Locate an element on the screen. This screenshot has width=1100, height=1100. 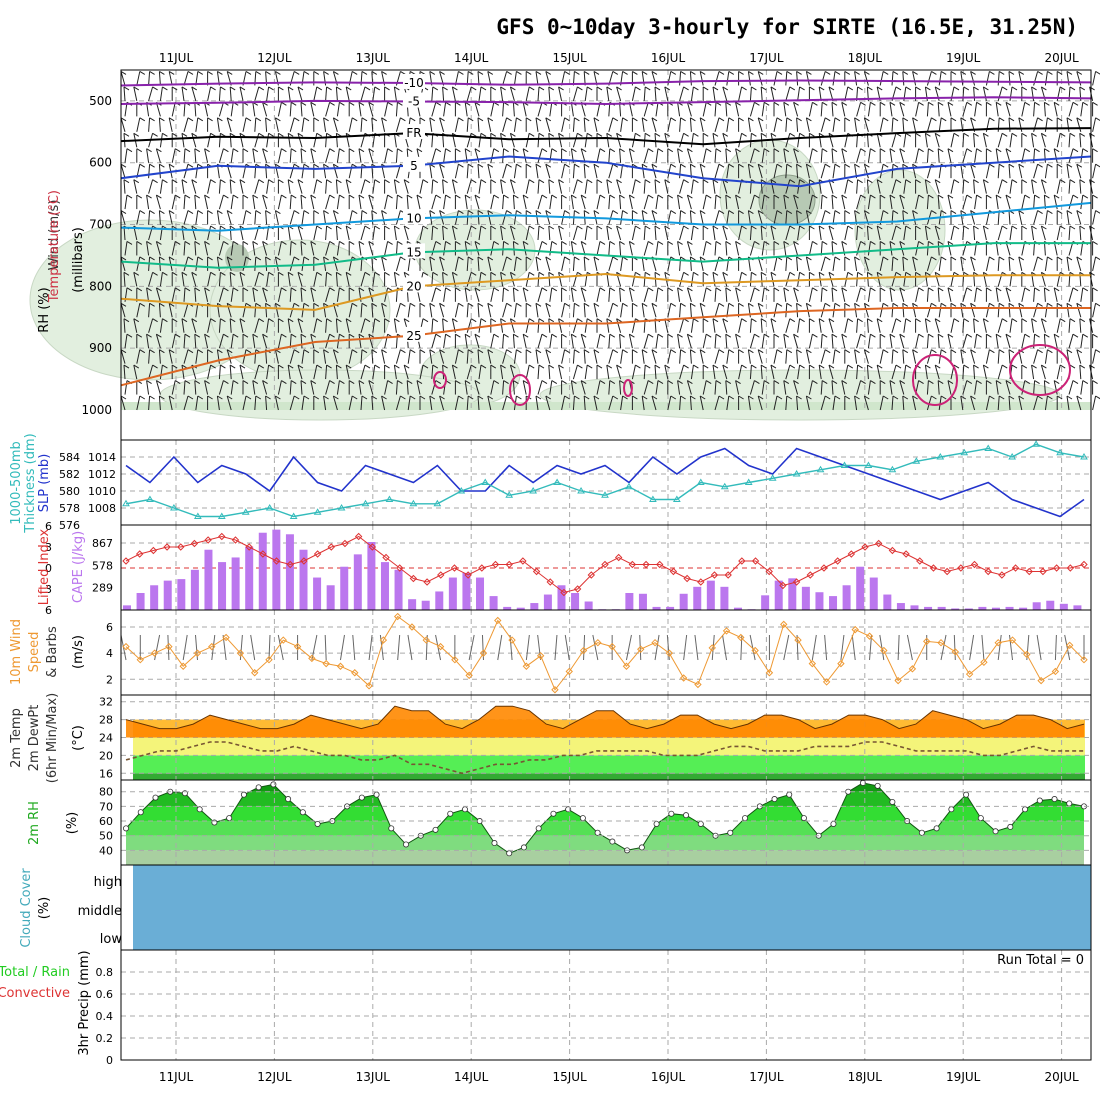
thickness-marker is located at coordinates (796, 473).